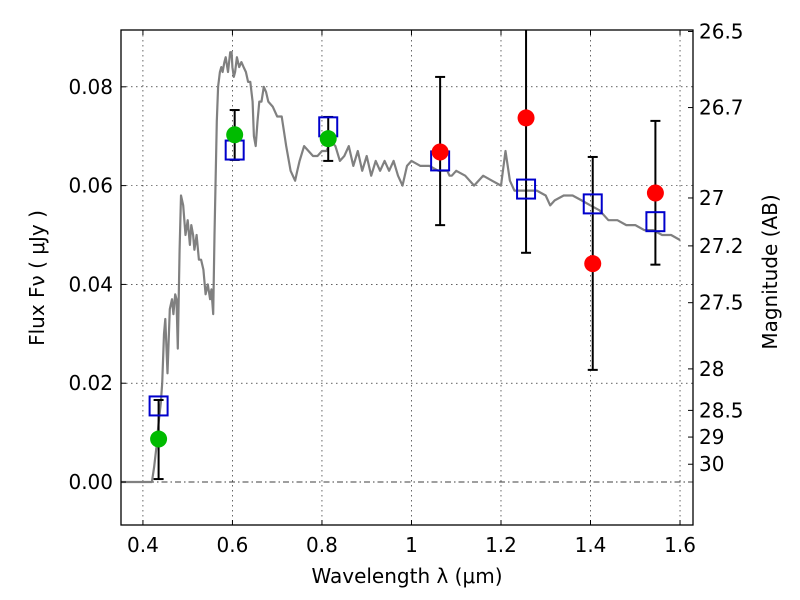 The height and width of the screenshot is (600, 800). What do you see at coordinates (406, 576) in the screenshot?
I see `x-axis-label: Wavelength λ (μm)` at bounding box center [406, 576].